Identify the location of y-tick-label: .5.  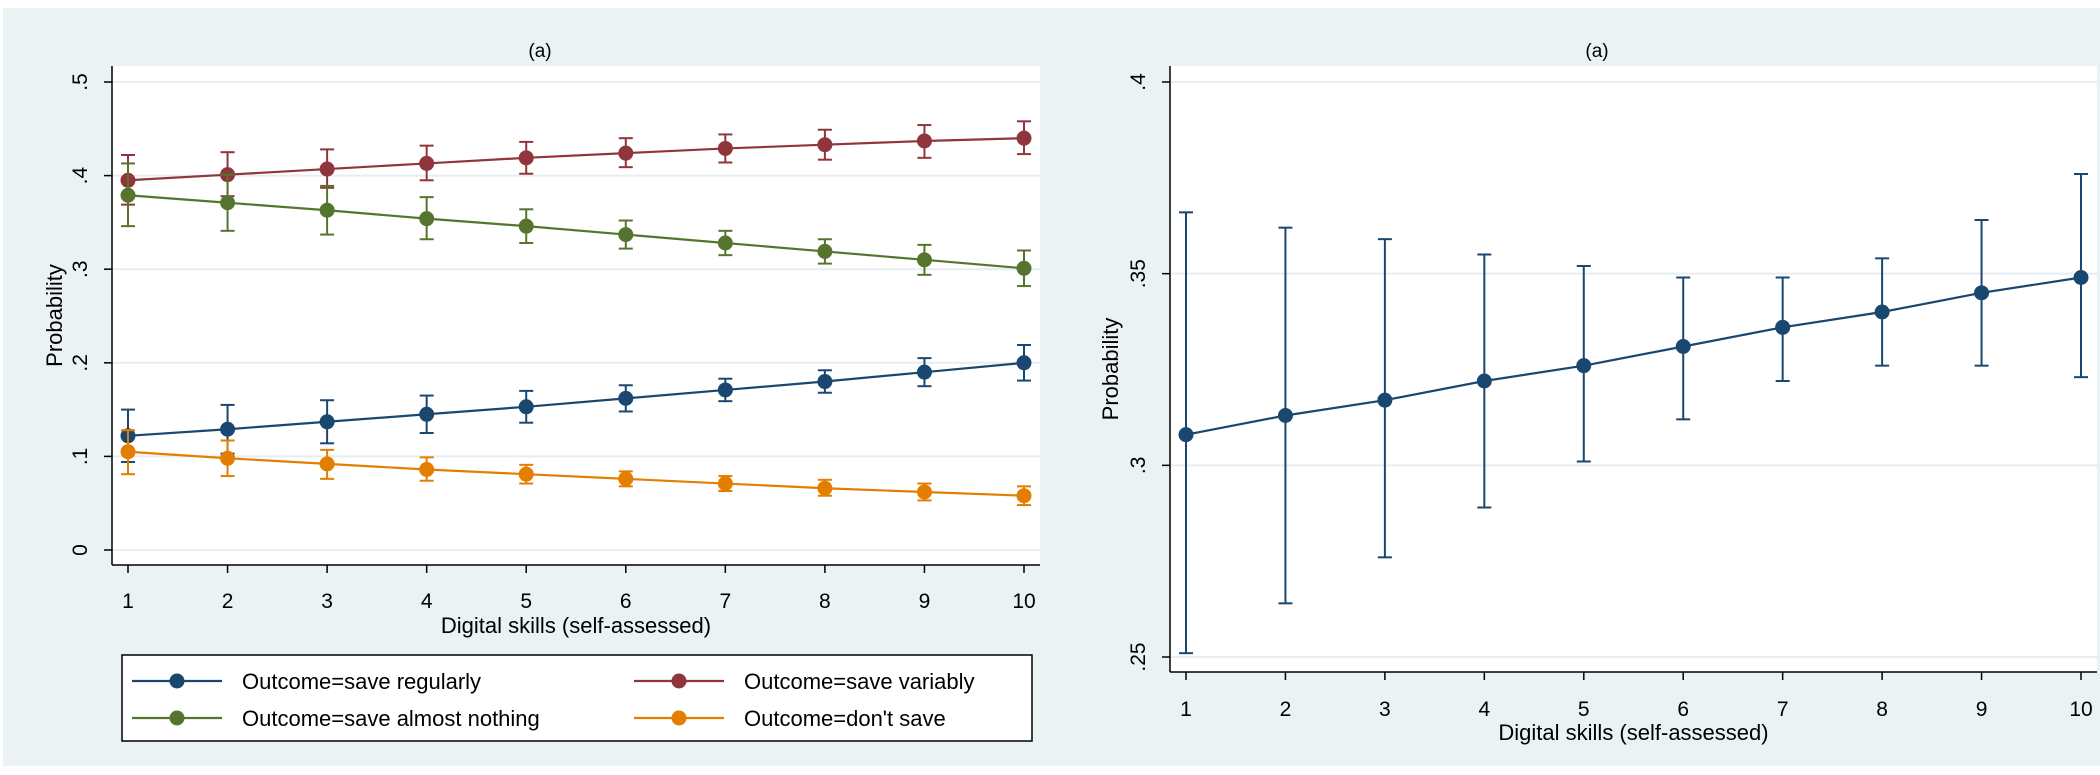
(80, 82).